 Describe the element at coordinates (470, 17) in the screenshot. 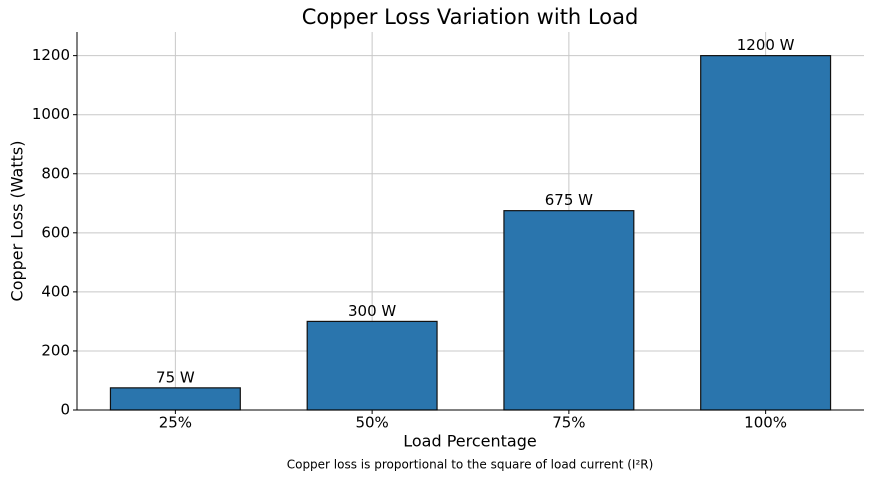

I see `chart-title: Copper Loss Variation with Load` at that location.